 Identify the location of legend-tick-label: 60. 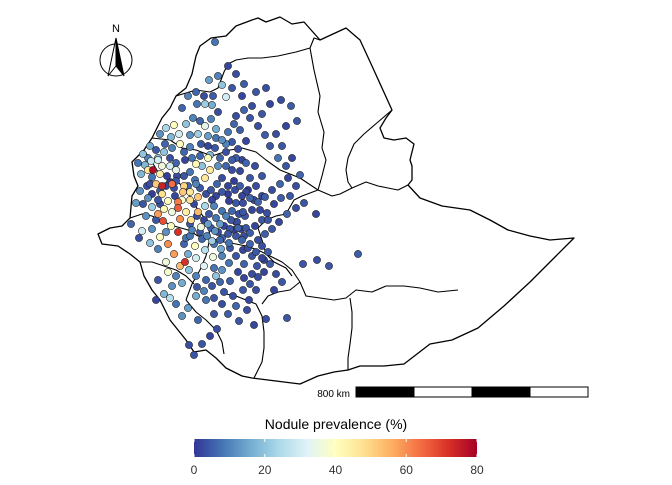
(407, 470).